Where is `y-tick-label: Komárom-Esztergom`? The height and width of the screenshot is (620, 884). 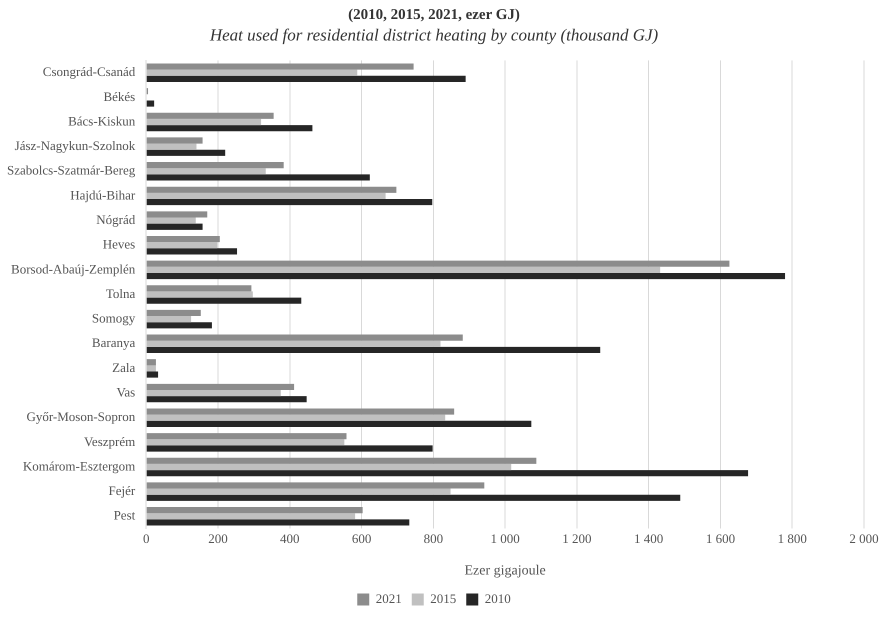 y-tick-label: Komárom-Esztergom is located at coordinates (79, 466).